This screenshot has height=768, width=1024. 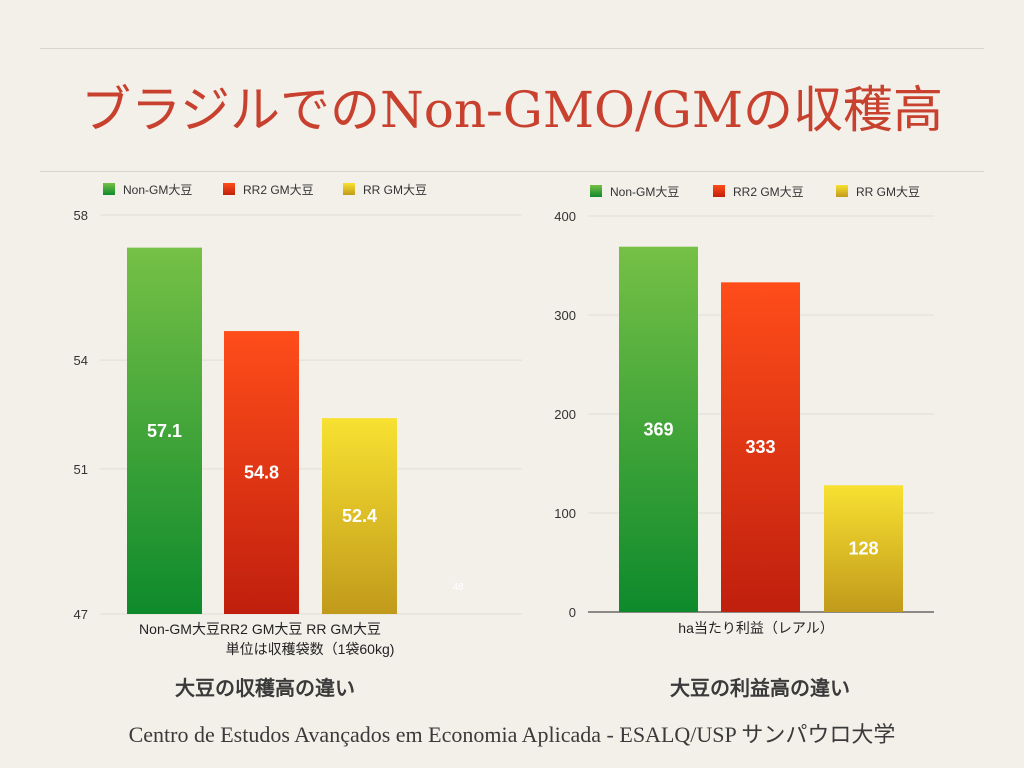 What do you see at coordinates (265, 688) in the screenshot?
I see `yield-chart-caption: 大豆の収穫高の違い` at bounding box center [265, 688].